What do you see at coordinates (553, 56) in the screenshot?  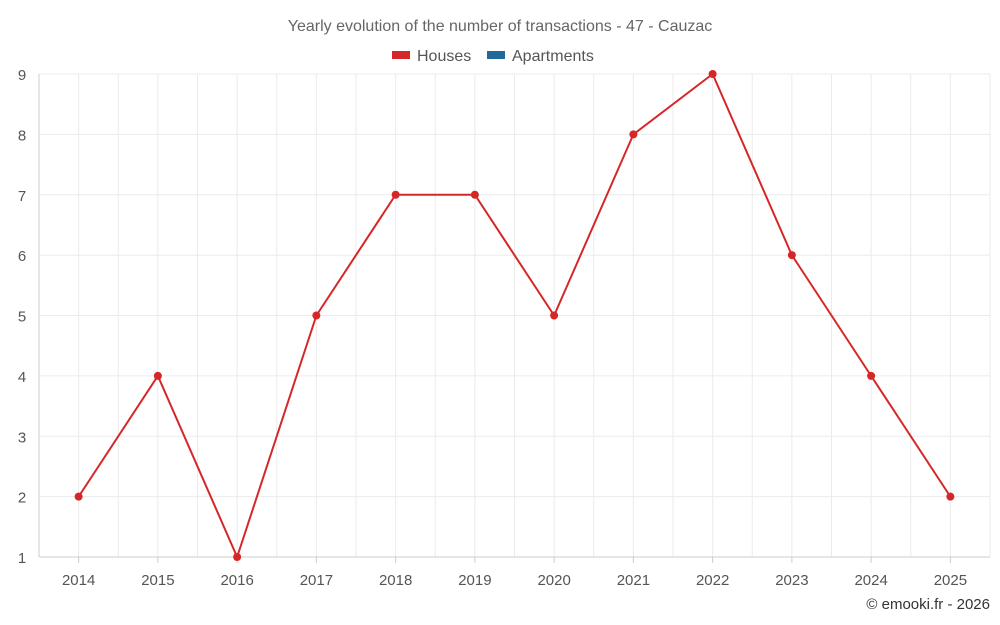 I see `legend-label-apartments: Apartments` at bounding box center [553, 56].